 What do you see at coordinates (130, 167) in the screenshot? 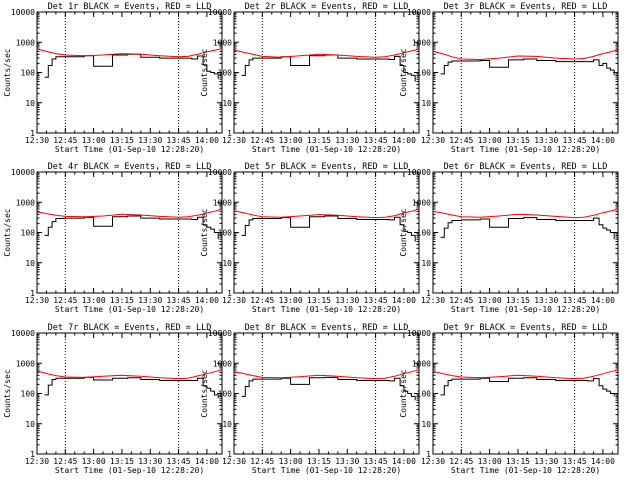
I see `panel-title: Det 4r BLACK = Events, RED = LLD` at bounding box center [130, 167].